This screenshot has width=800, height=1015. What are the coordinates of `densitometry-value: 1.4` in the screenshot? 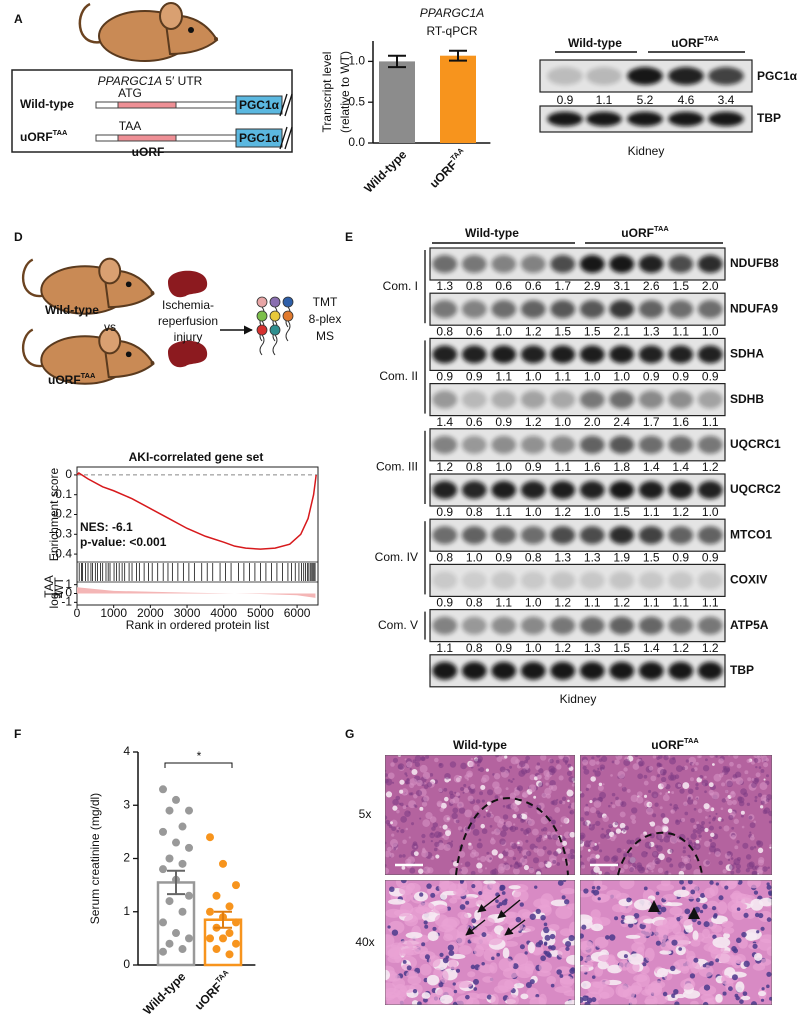 It's located at (651, 467).